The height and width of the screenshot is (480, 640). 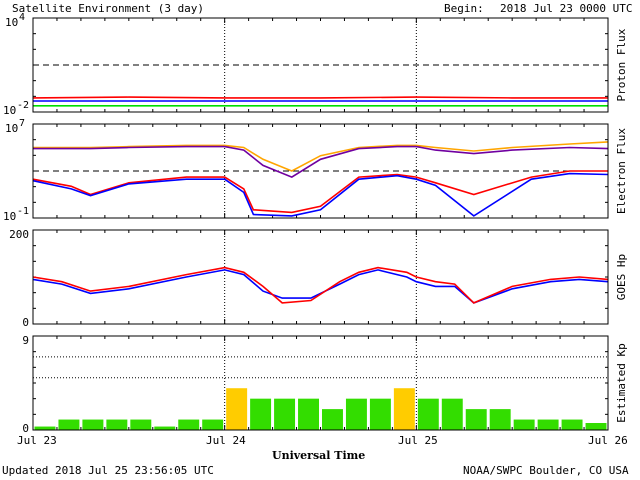 What do you see at coordinates (226, 440) in the screenshot?
I see `x-tick-jul24: Jul 24` at bounding box center [226, 440].